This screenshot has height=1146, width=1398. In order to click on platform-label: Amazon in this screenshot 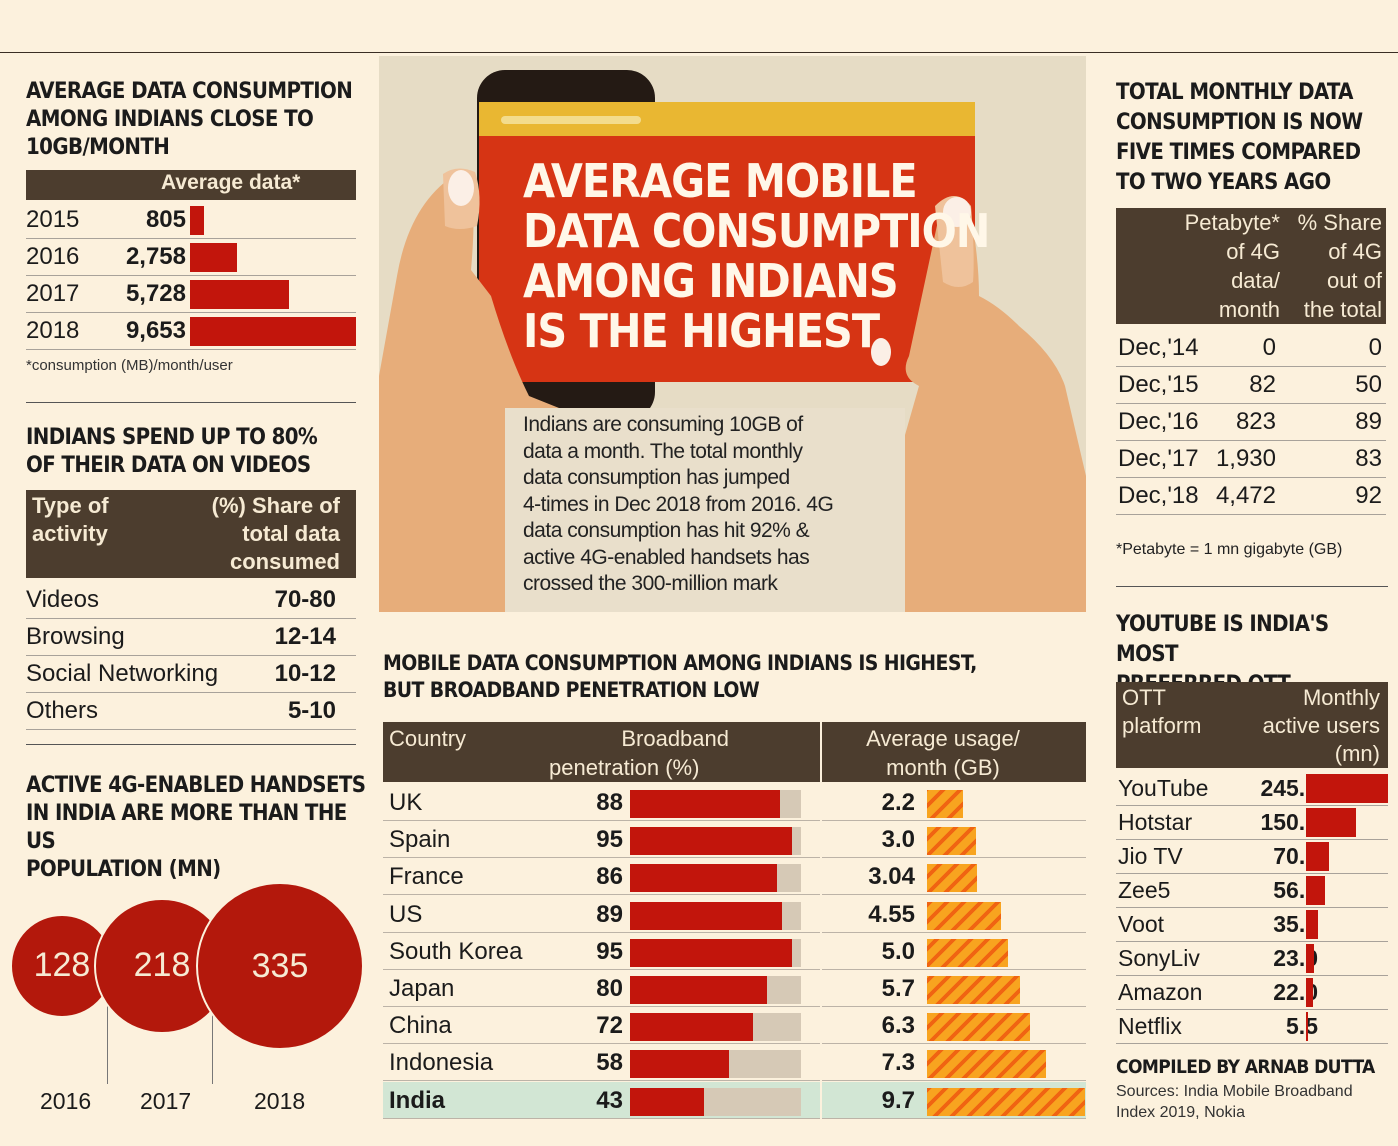, I will do `click(1160, 992)`.